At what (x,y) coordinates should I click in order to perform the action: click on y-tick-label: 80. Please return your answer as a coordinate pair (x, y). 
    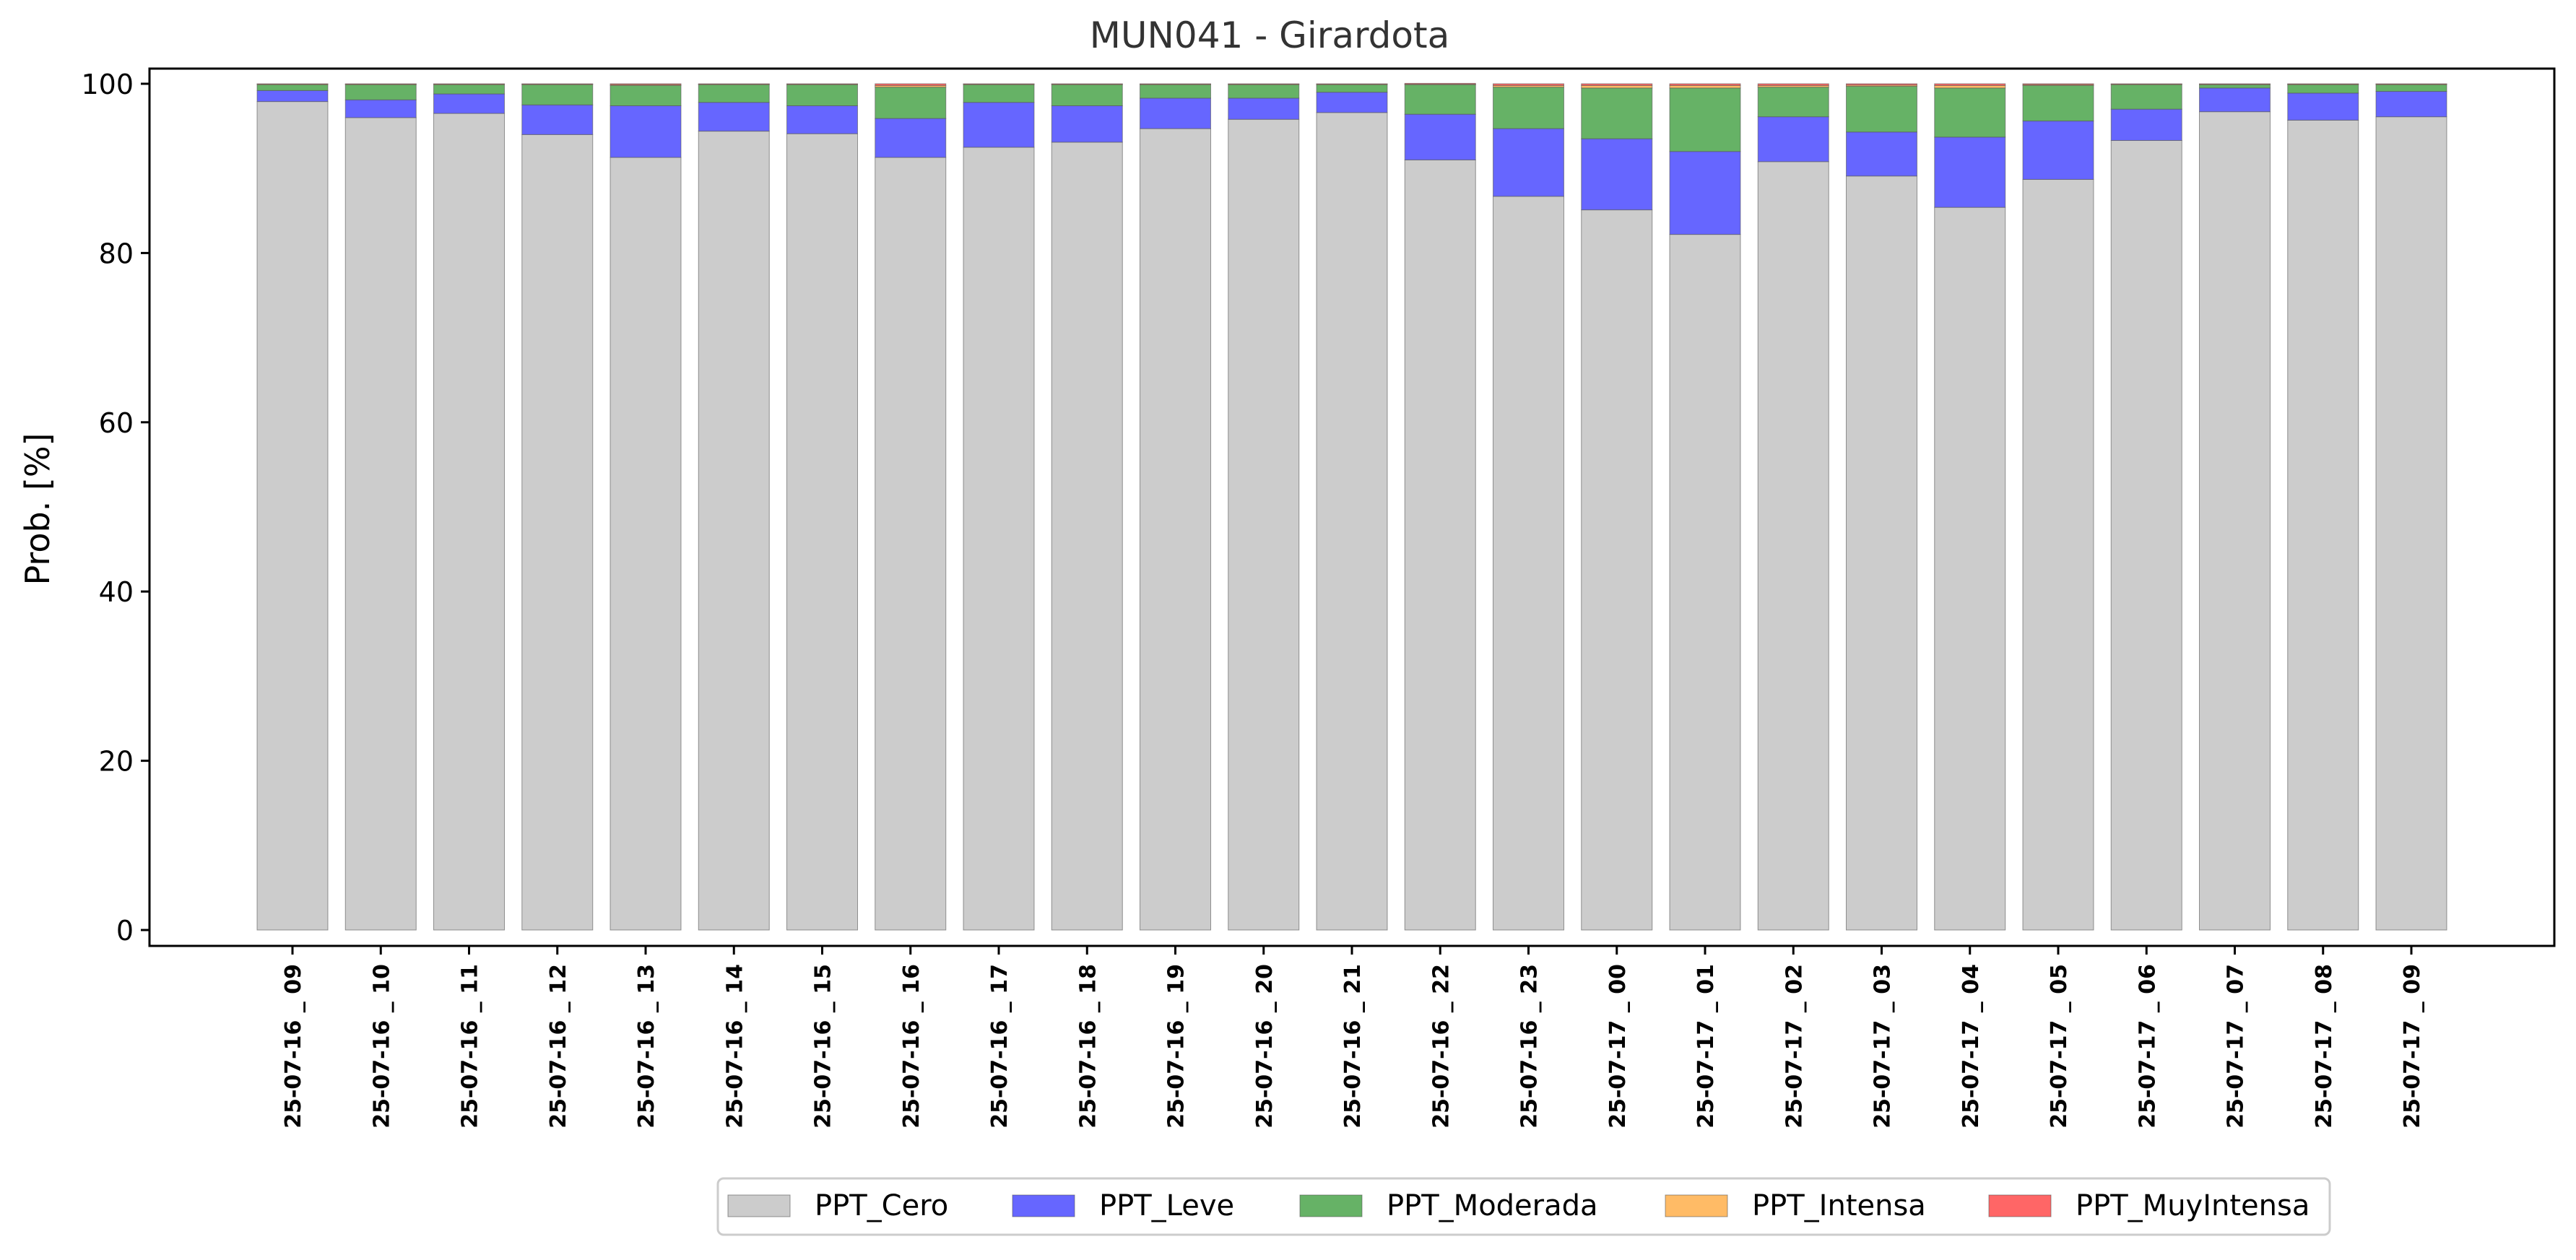
    Looking at the image, I should click on (116, 253).